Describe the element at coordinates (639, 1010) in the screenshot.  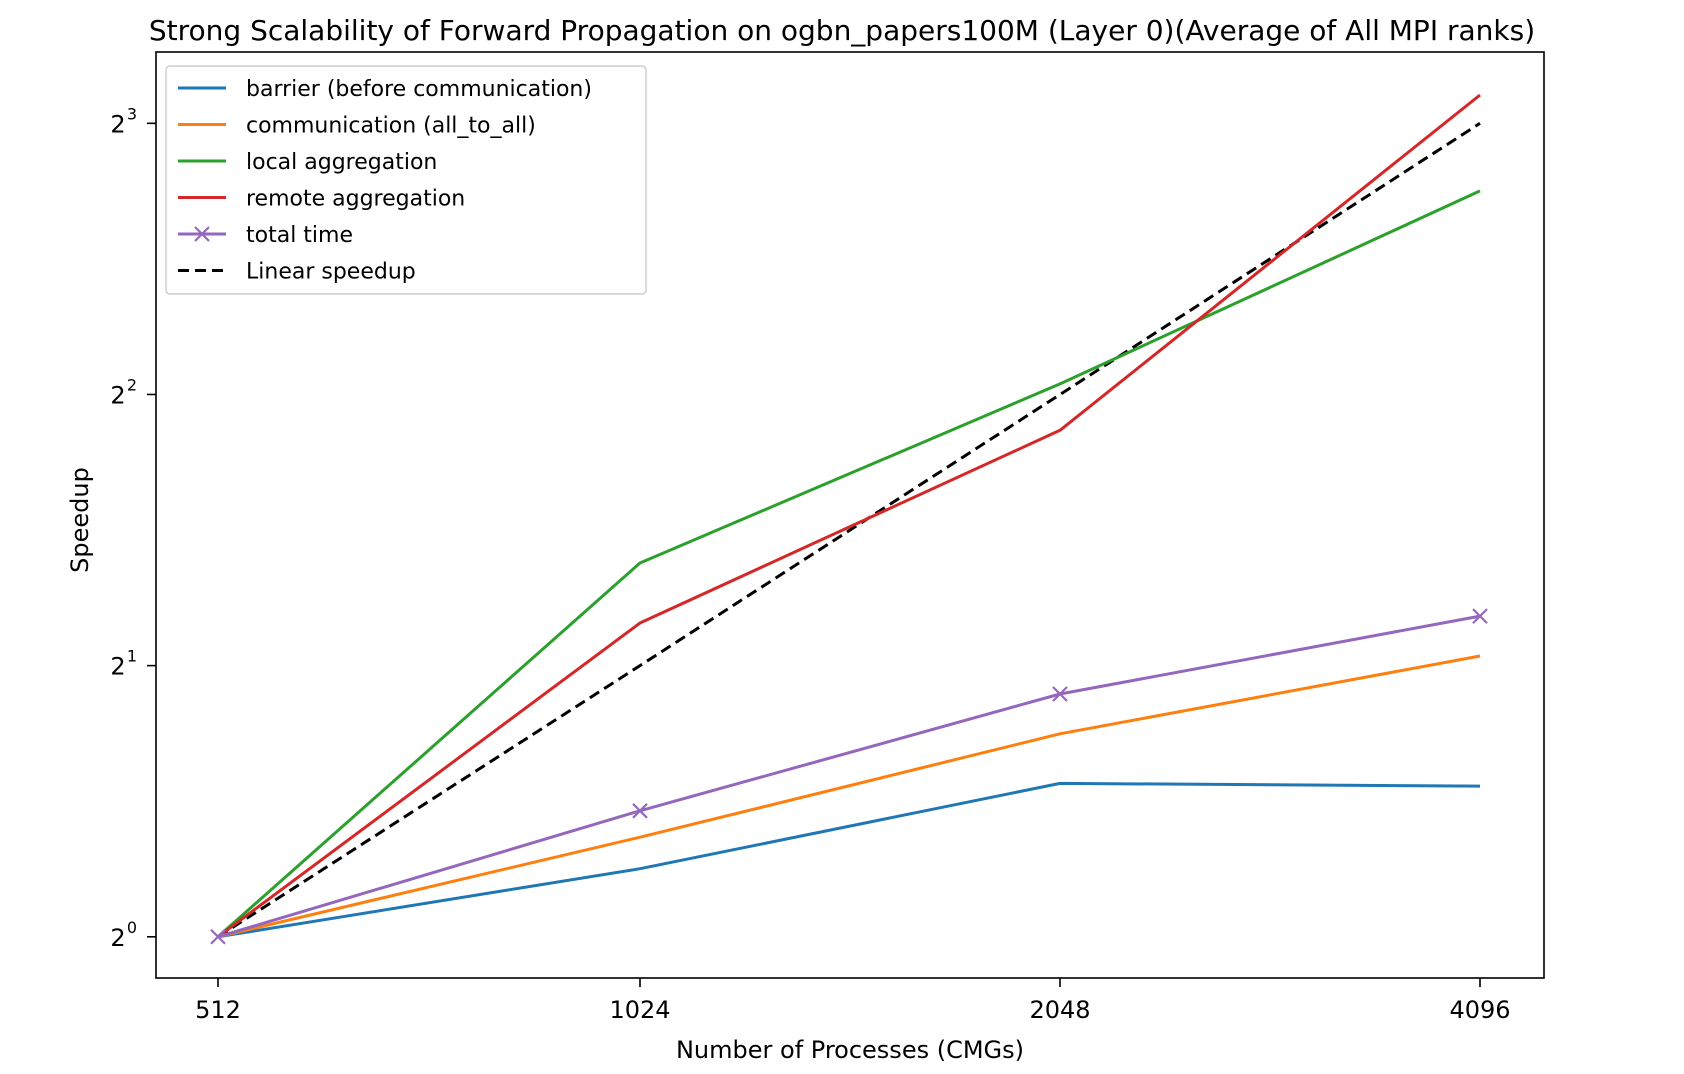
I see `x-tick-label-1024: 1024` at that location.